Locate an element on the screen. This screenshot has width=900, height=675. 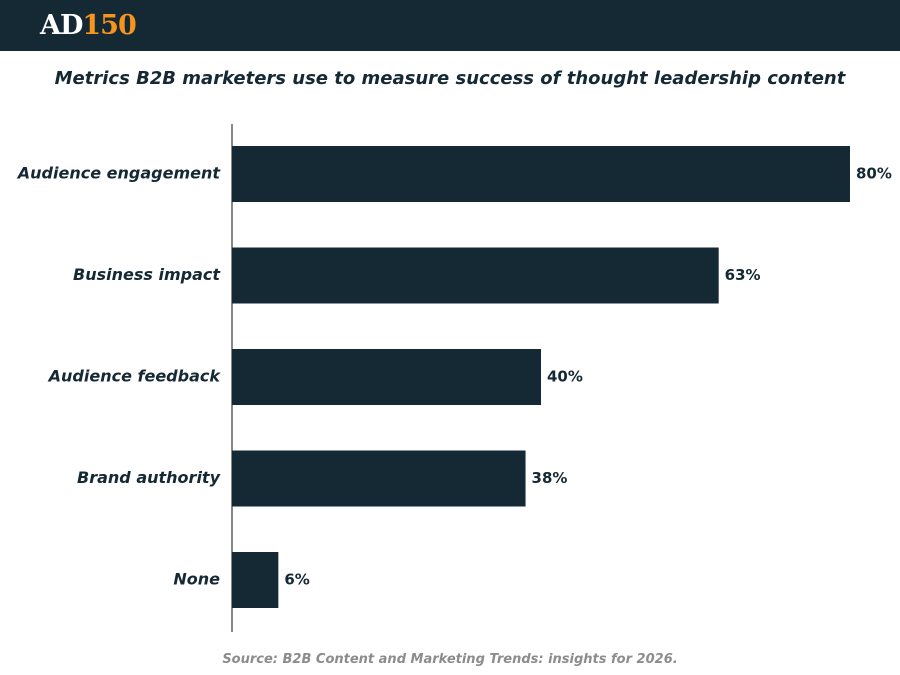
category-label: None is located at coordinates (196, 579).